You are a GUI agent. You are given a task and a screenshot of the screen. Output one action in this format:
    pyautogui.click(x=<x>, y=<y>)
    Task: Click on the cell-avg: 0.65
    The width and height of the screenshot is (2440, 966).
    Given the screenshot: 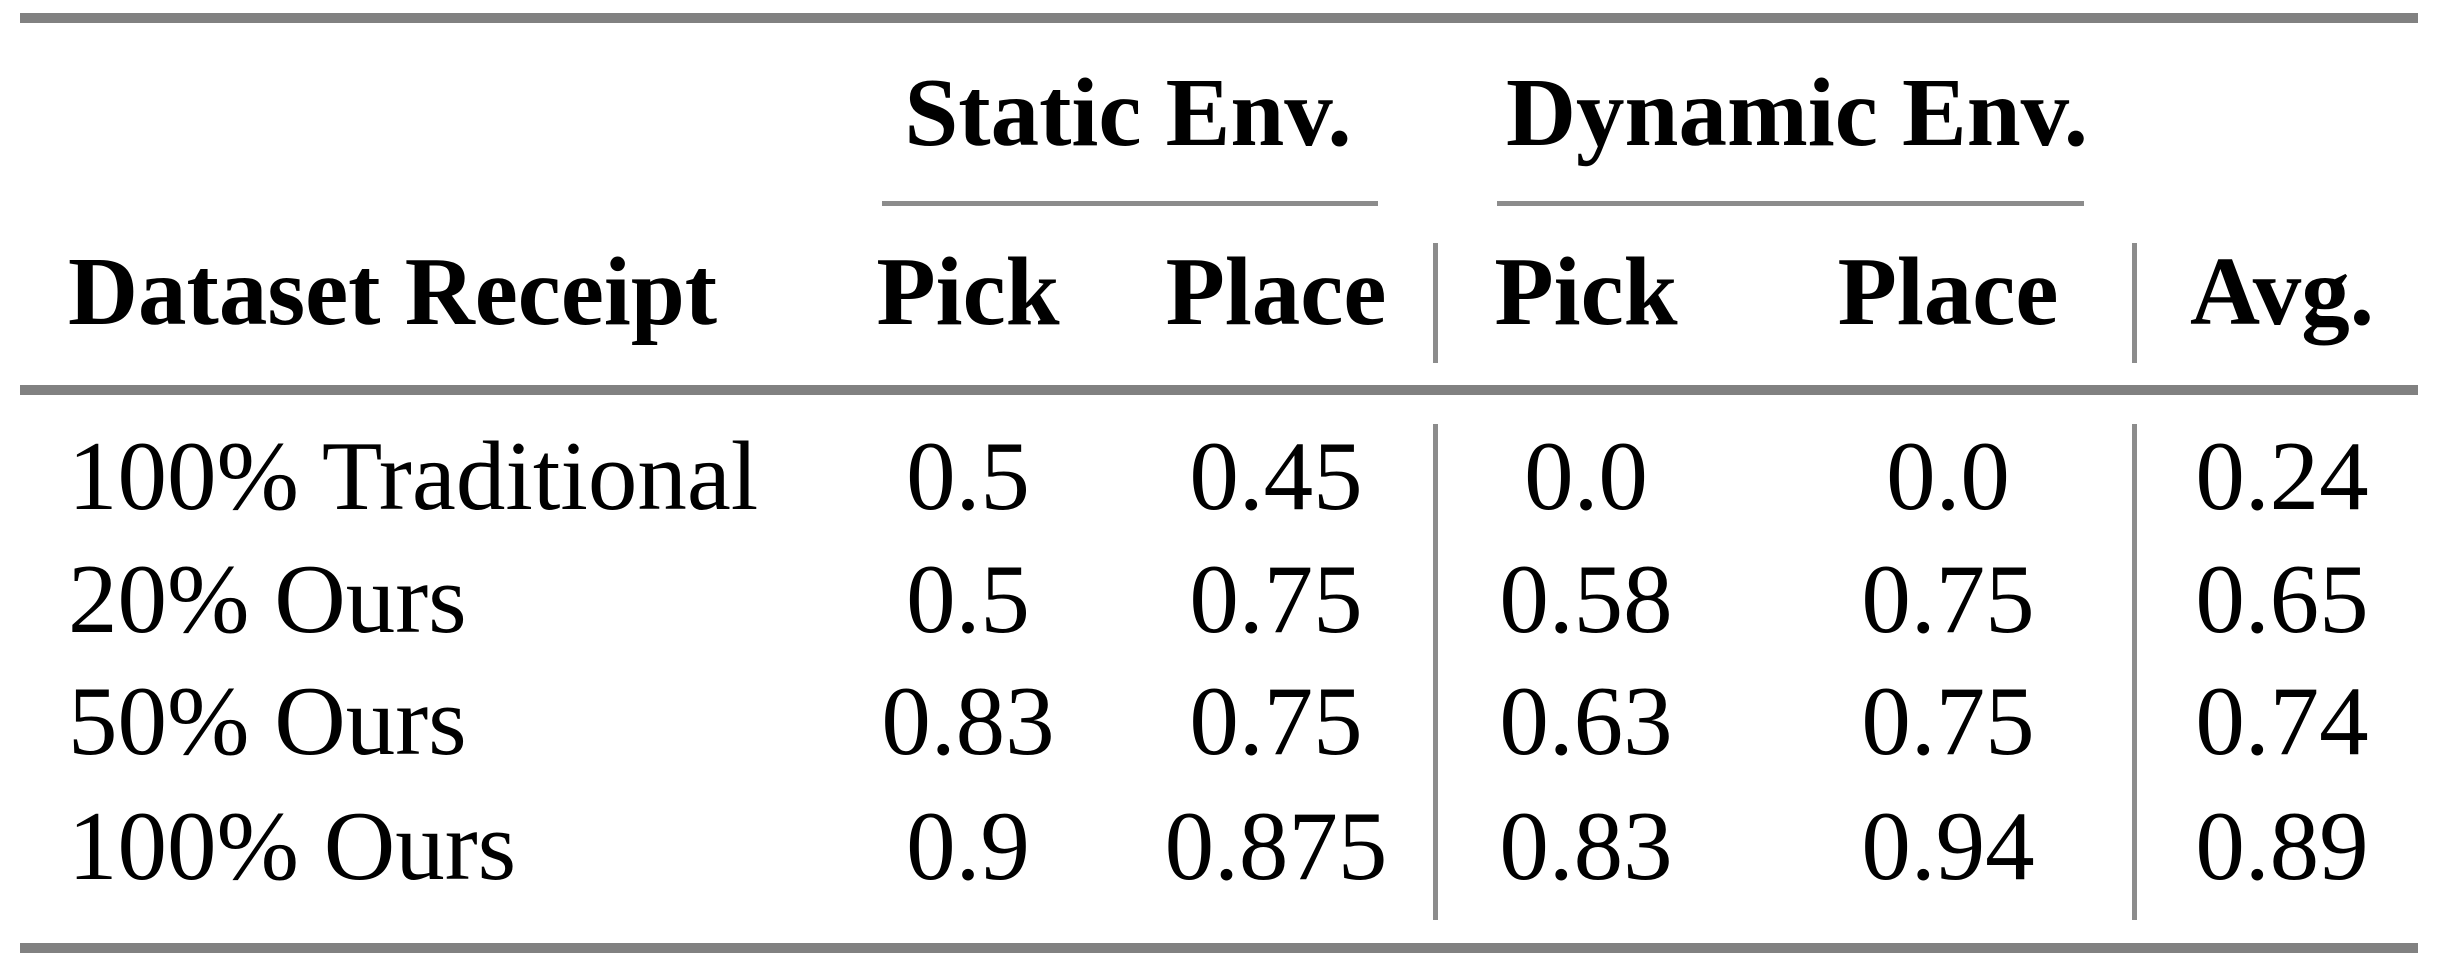 What is the action you would take?
    pyautogui.click(x=2282, y=599)
    